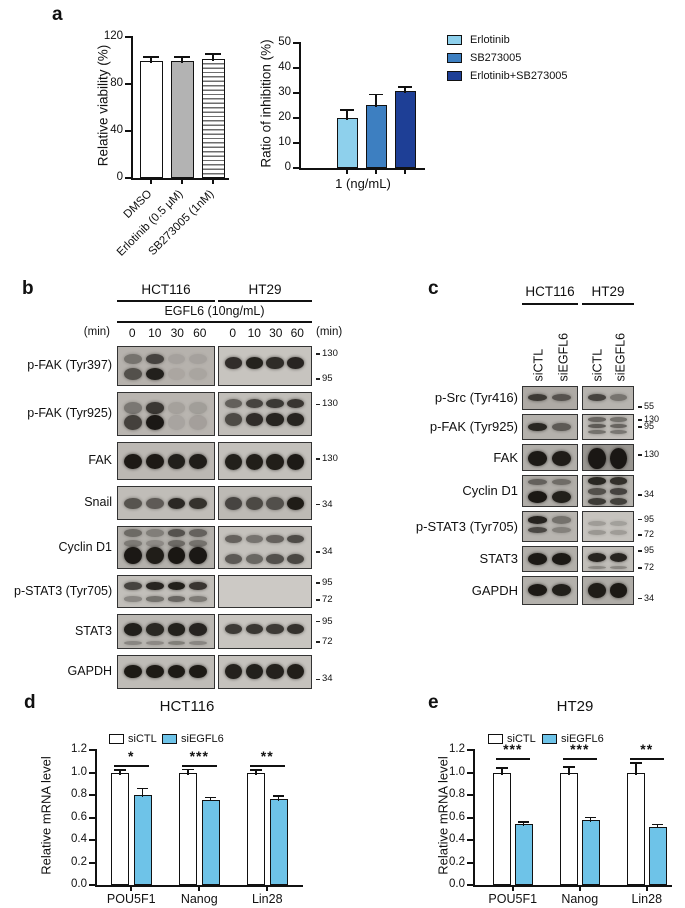 The width and height of the screenshot is (685, 908). What do you see at coordinates (330, 404) in the screenshot?
I see `mw-marker-label: 130` at bounding box center [330, 404].